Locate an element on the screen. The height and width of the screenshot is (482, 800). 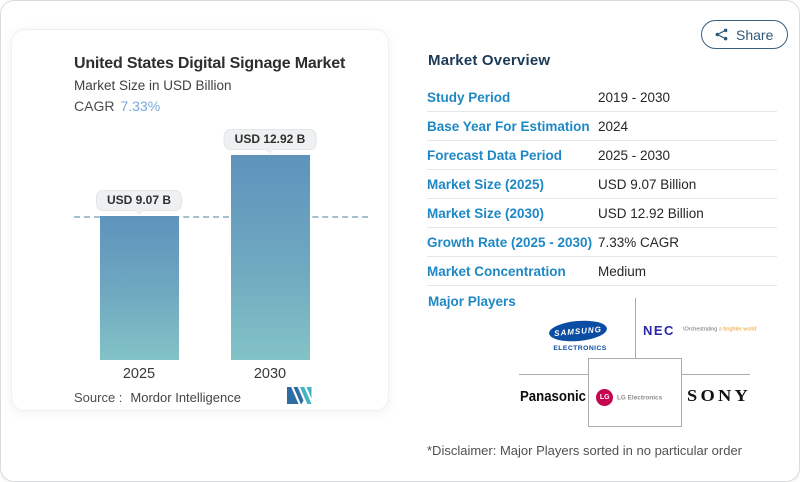
nec-tagline-prefix: \Orchestrating is located at coordinates (701, 329).